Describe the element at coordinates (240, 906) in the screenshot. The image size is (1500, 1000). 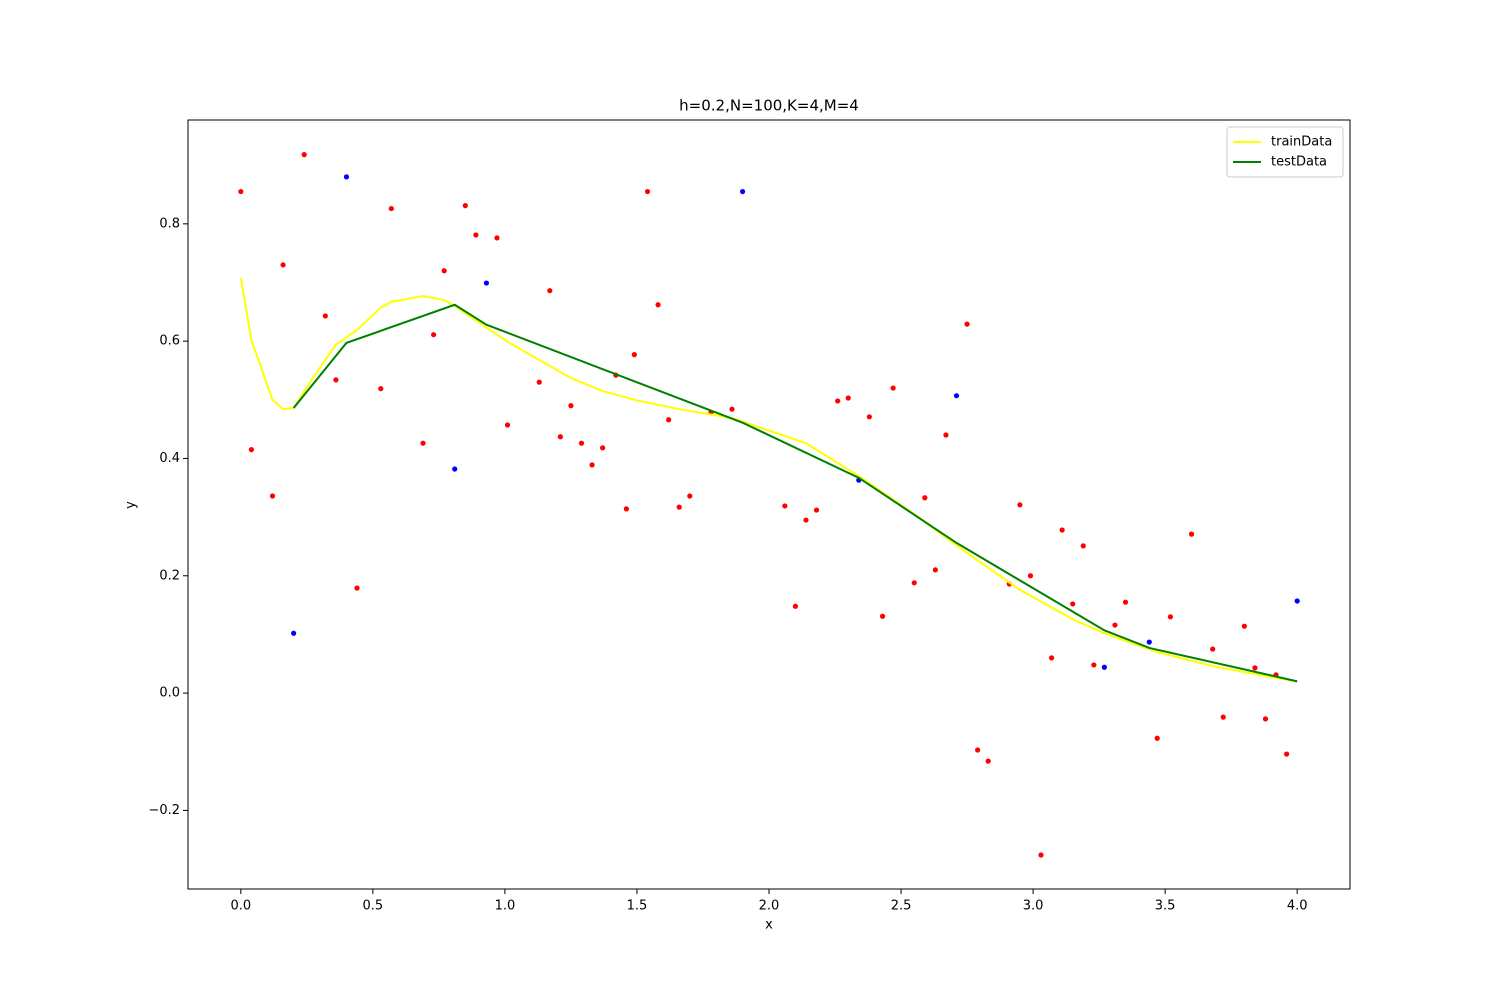
I see `x-tick-label: 0.0` at that location.